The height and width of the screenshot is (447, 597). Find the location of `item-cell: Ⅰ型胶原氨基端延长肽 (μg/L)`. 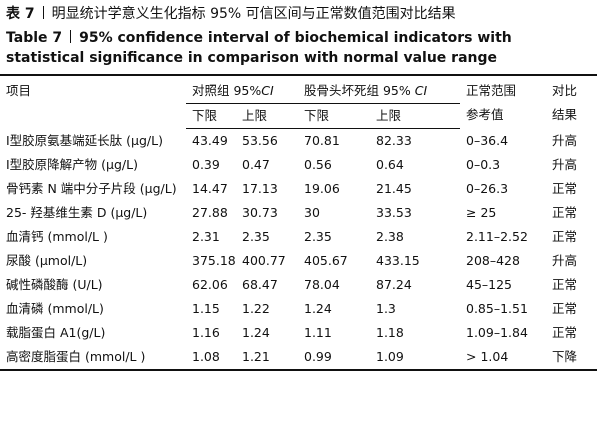

item-cell: Ⅰ型胶原氨基端延长肽 (μg/L) is located at coordinates (84, 140).